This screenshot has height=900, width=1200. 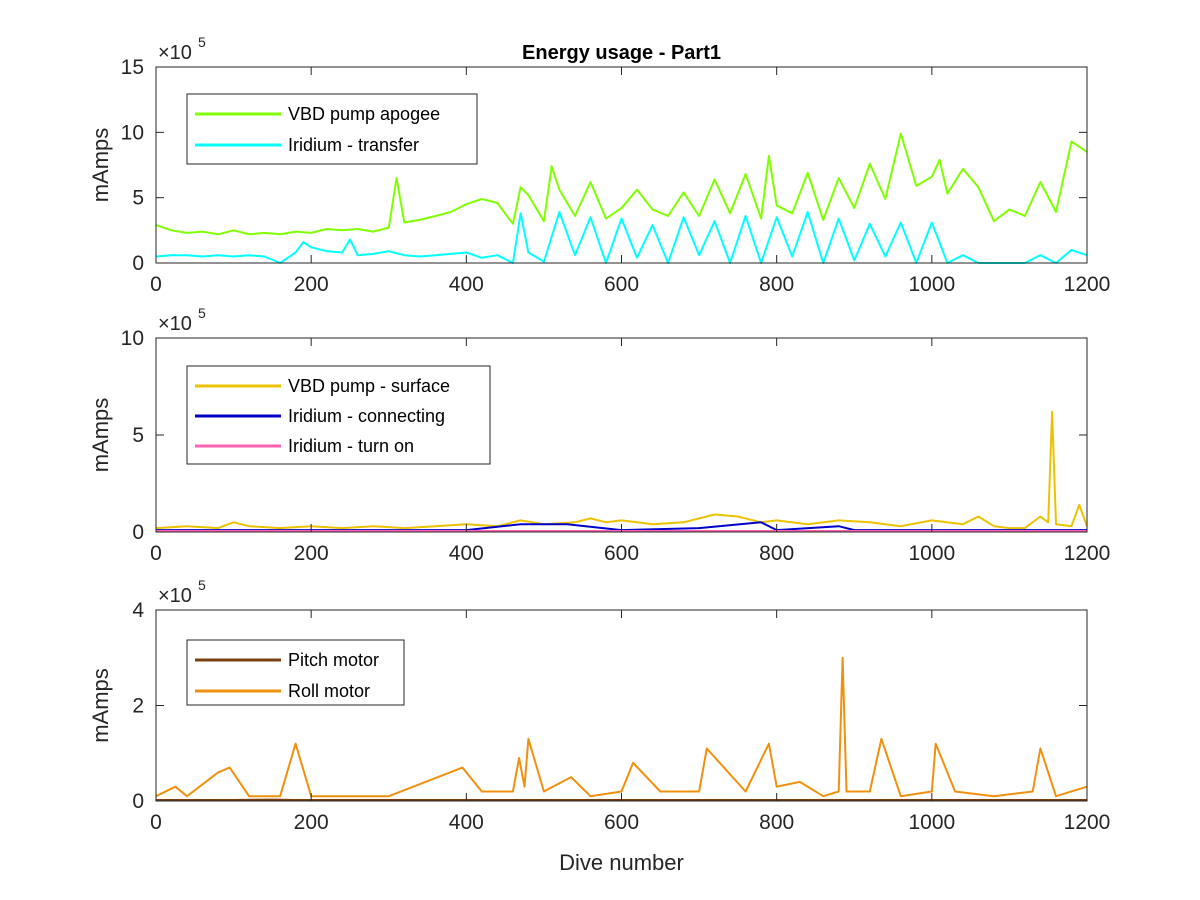 What do you see at coordinates (621, 470) in the screenshot?
I see `series-line-vbd-pump-surface` at bounding box center [621, 470].